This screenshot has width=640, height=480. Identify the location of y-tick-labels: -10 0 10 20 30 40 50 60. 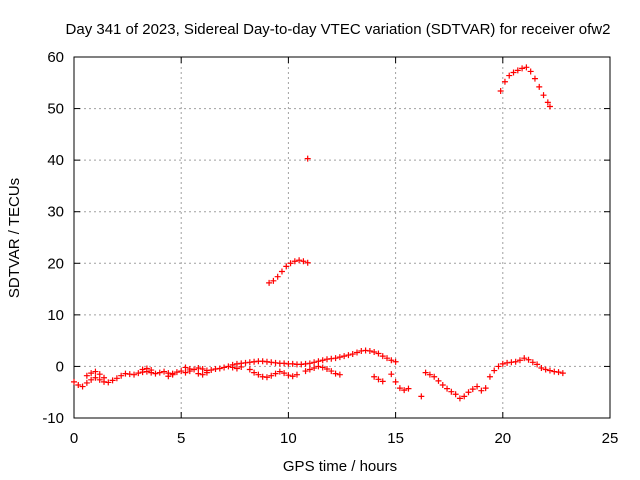
(53, 238).